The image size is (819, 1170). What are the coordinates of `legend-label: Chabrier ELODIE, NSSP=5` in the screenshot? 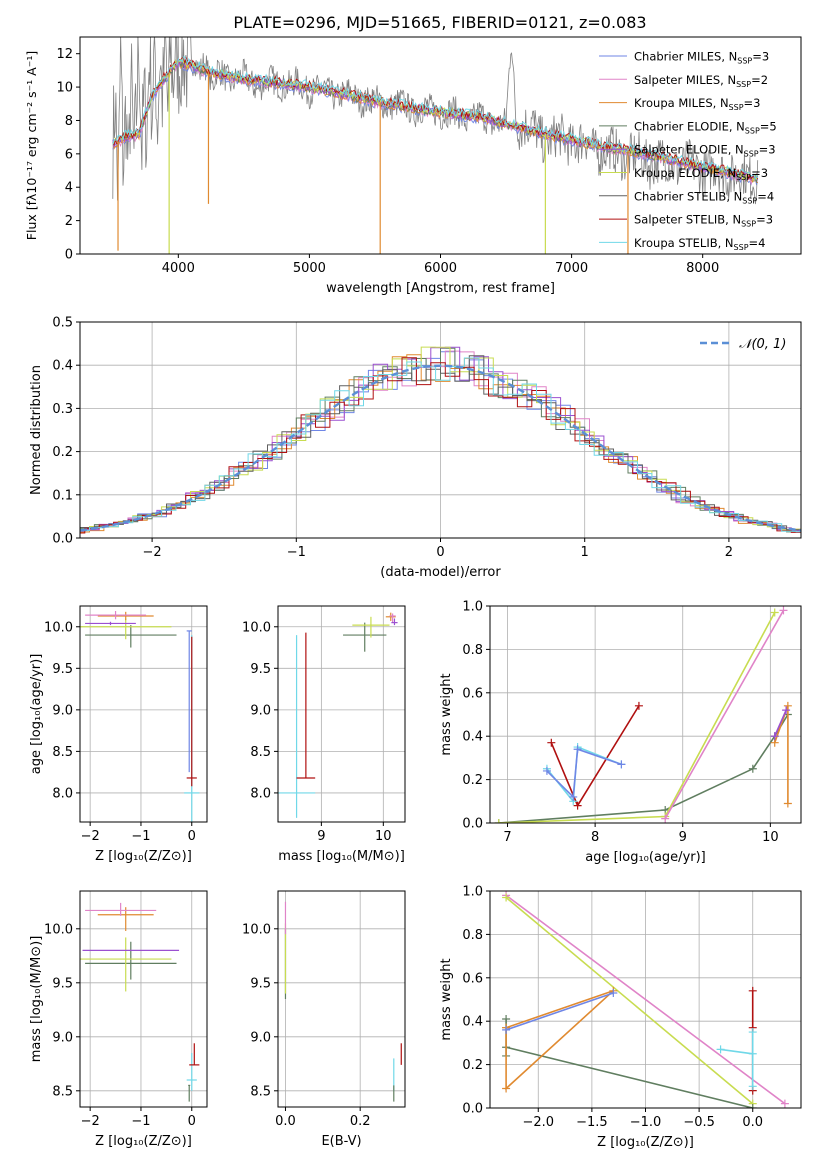 It's located at (705, 127).